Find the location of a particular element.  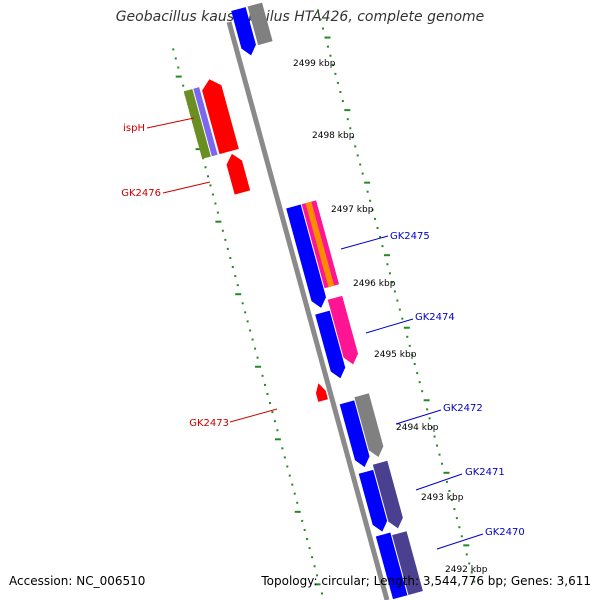

gene-label-ispH: ispH is located at coordinates (134, 128).